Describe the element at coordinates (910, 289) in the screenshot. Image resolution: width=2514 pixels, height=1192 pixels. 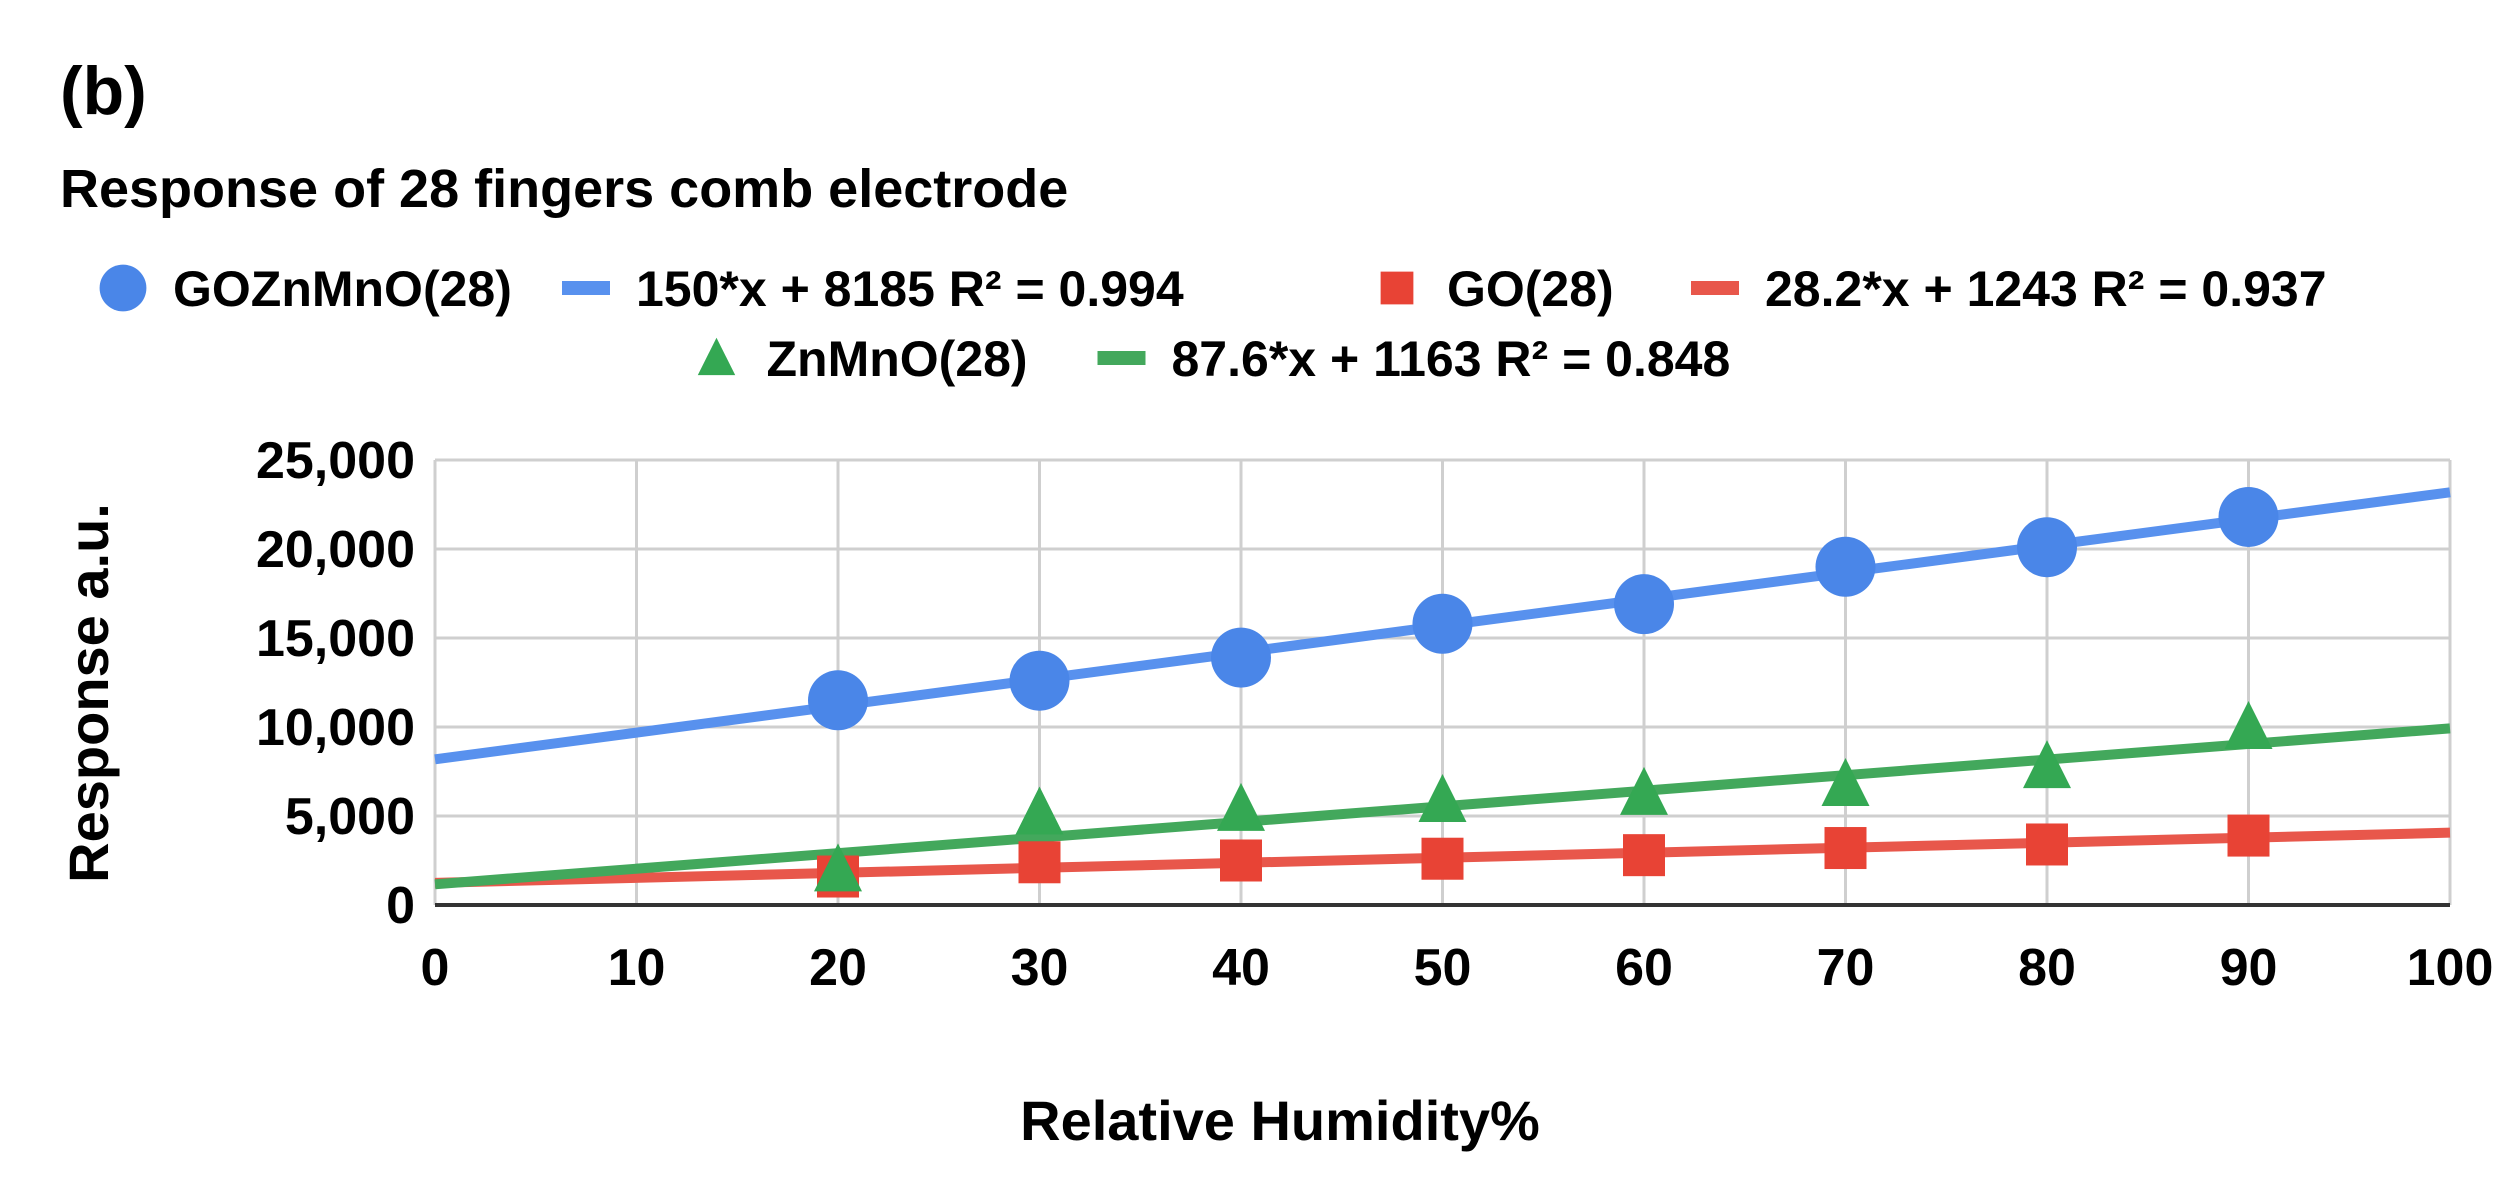
I see `legend-trendline-goznmno-28--label: 150*x + 8185 R² = 0.994` at that location.